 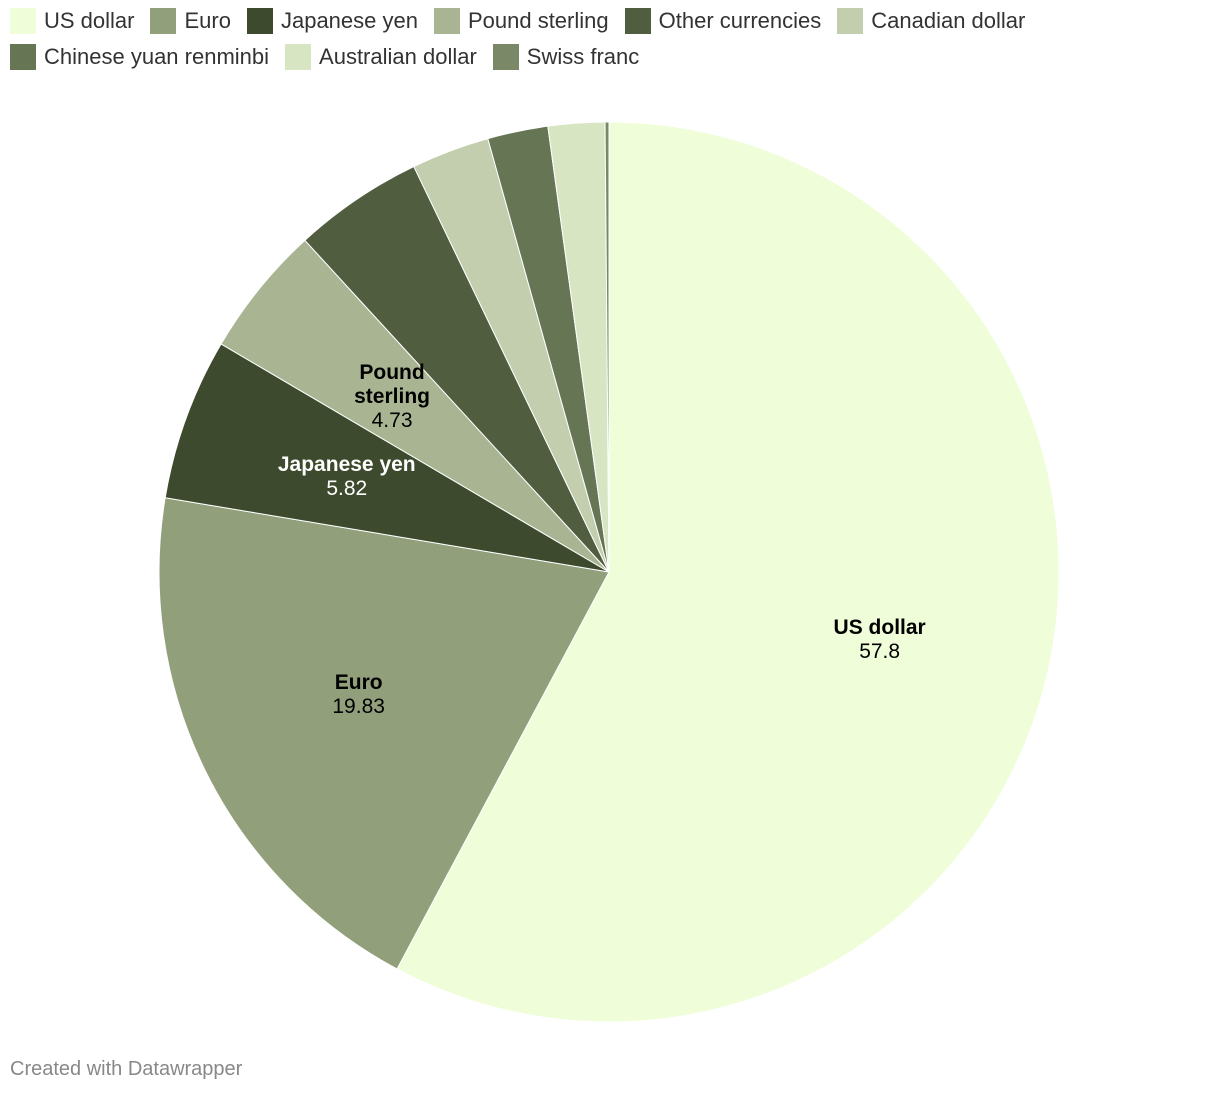 I want to click on legend-item: Pound sterling, so click(x=521, y=21).